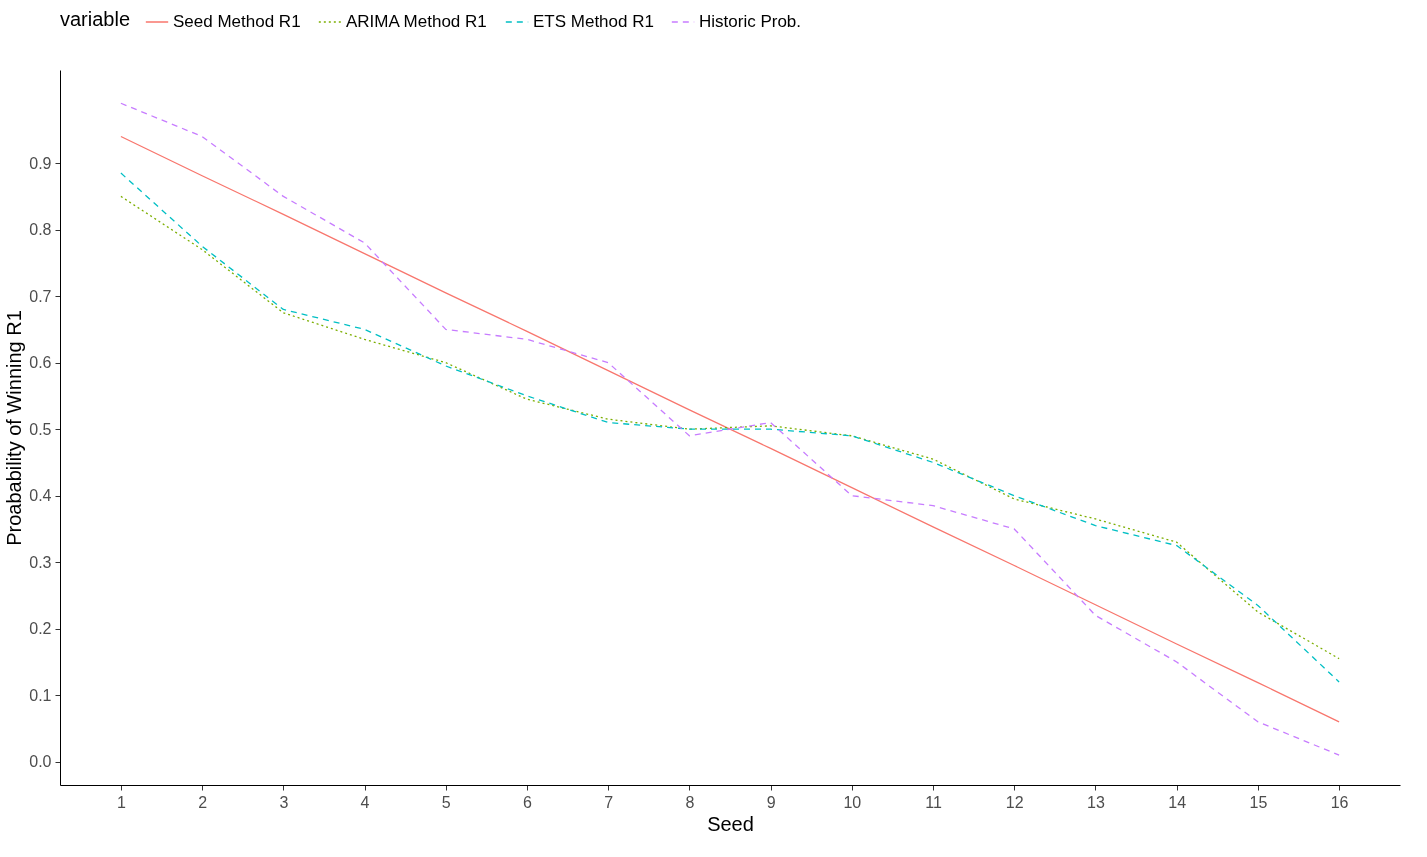 Image resolution: width=1427 pixels, height=857 pixels. What do you see at coordinates (416, 21) in the screenshot?
I see `legend-label: ARIMA Method R1` at bounding box center [416, 21].